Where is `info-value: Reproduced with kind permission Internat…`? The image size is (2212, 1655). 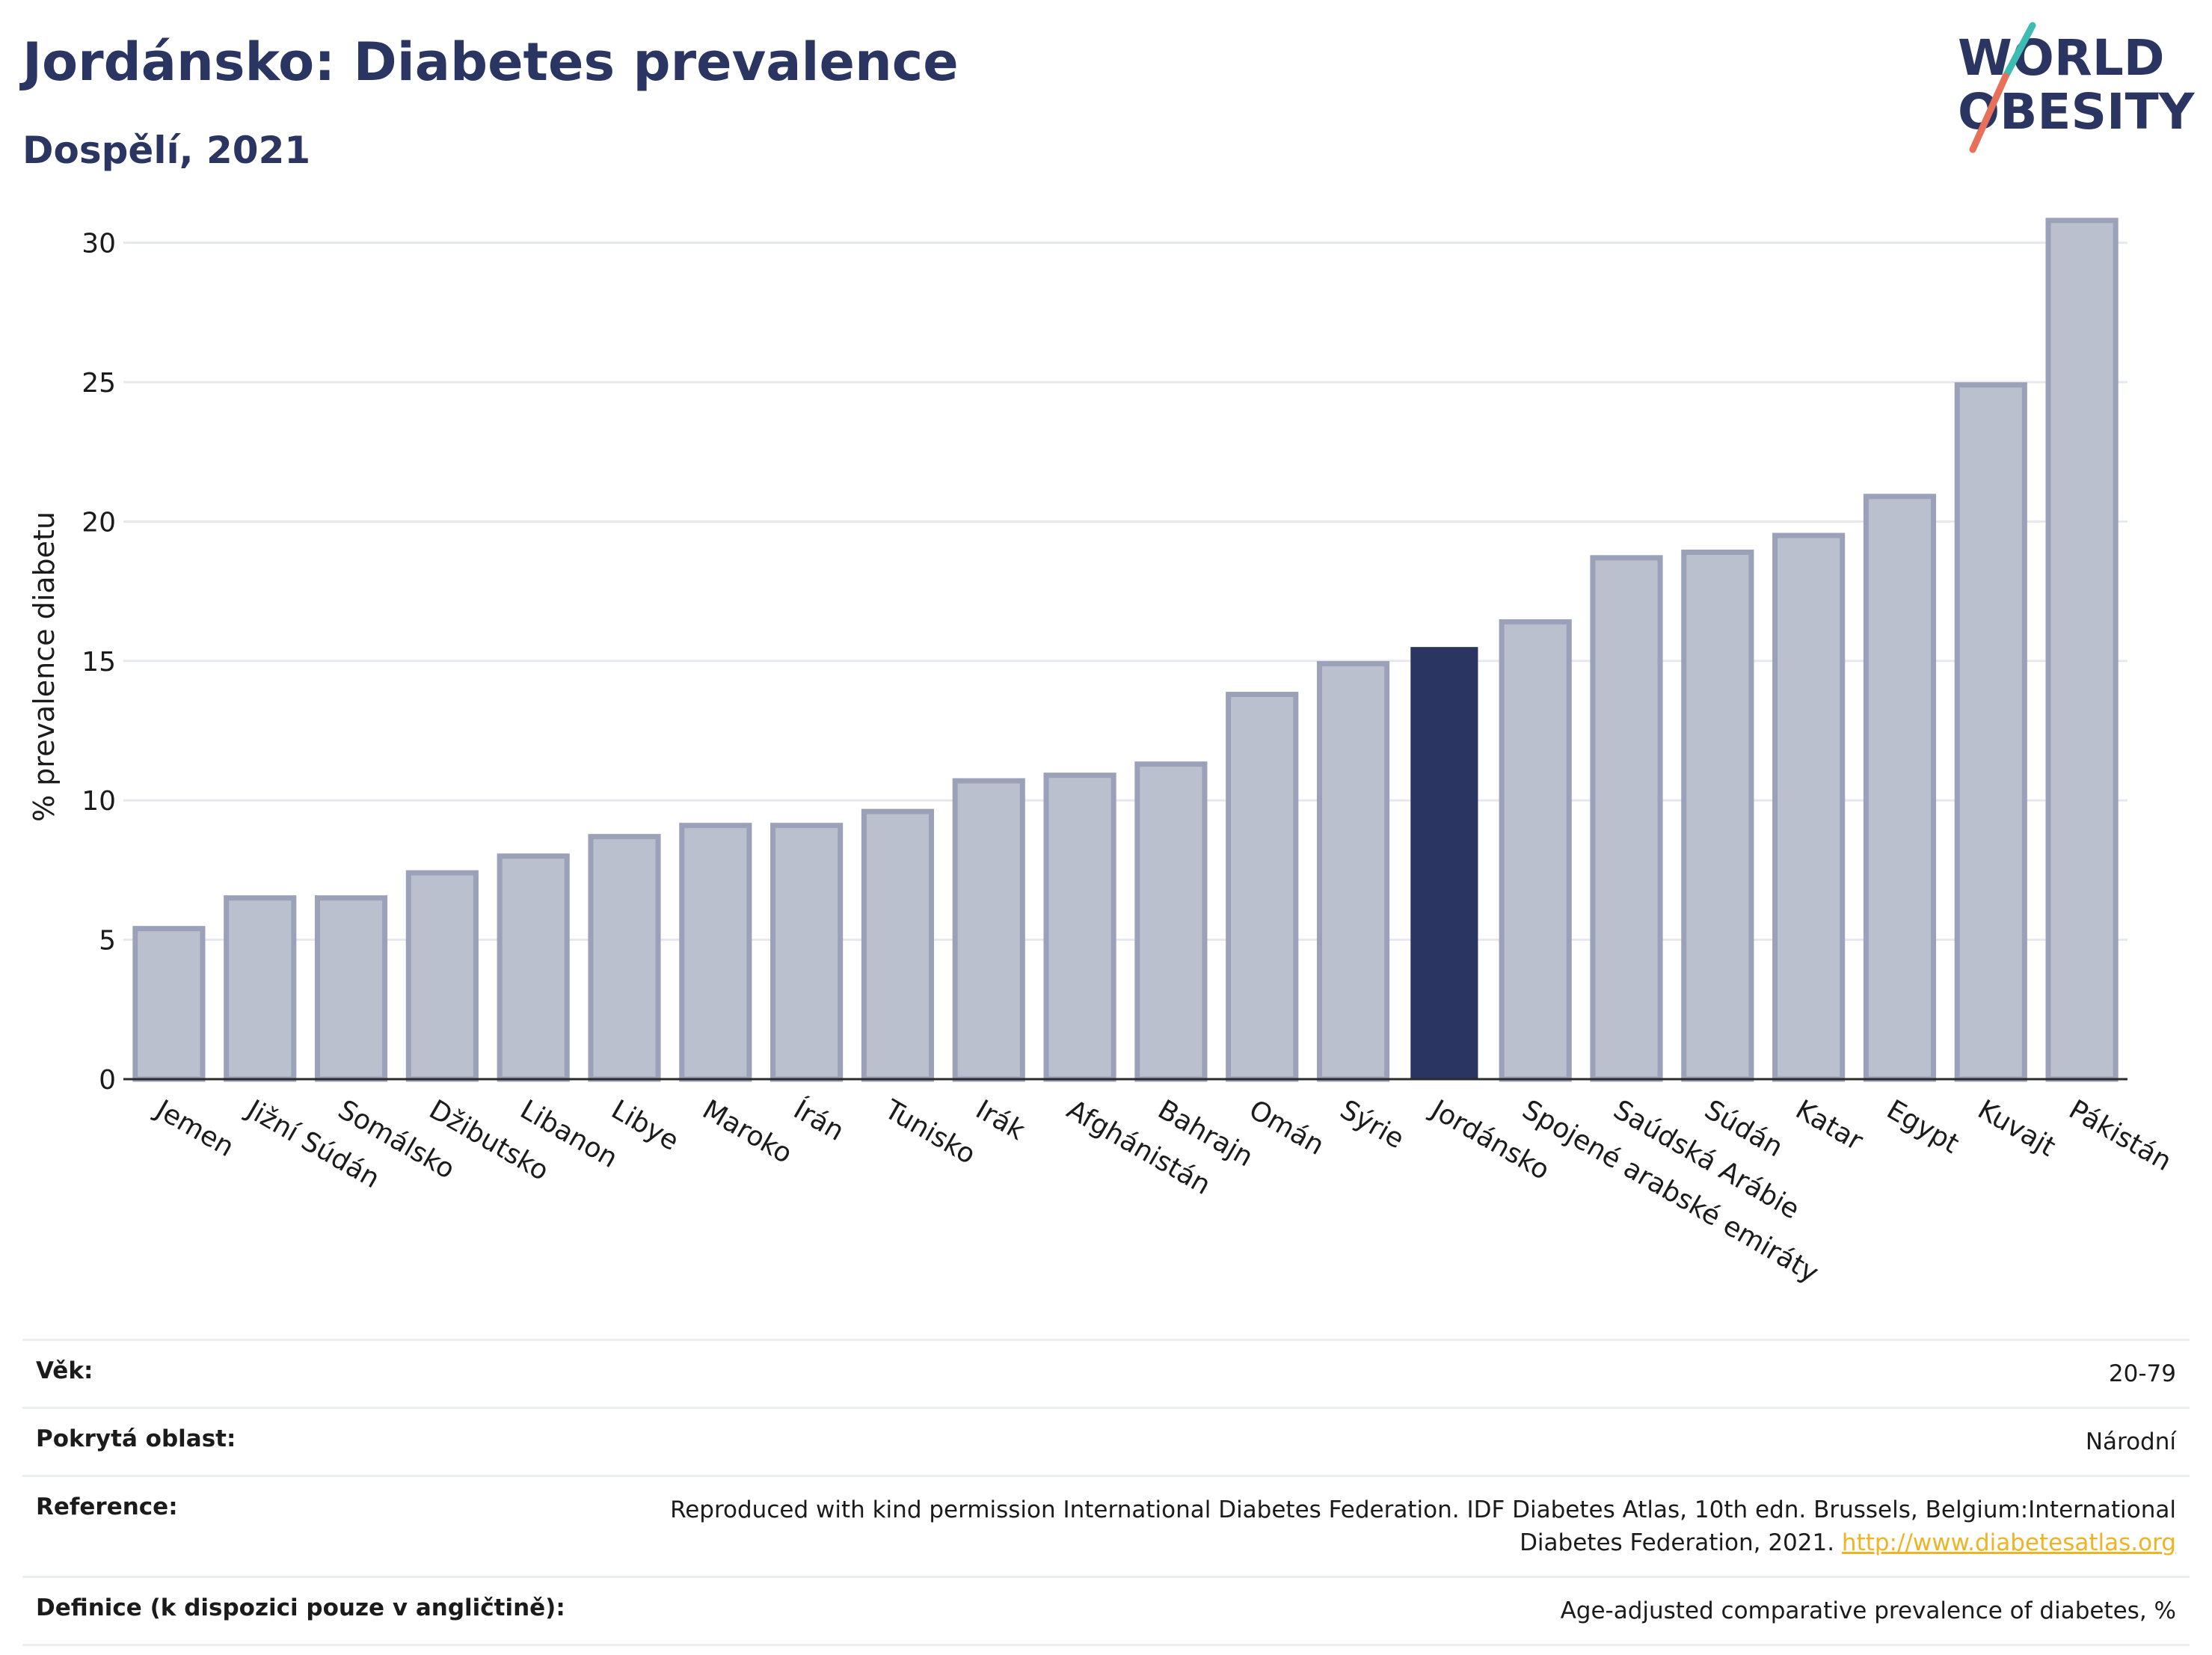 info-value: Reproduced with kind permission Internat… is located at coordinates (1389, 1526).